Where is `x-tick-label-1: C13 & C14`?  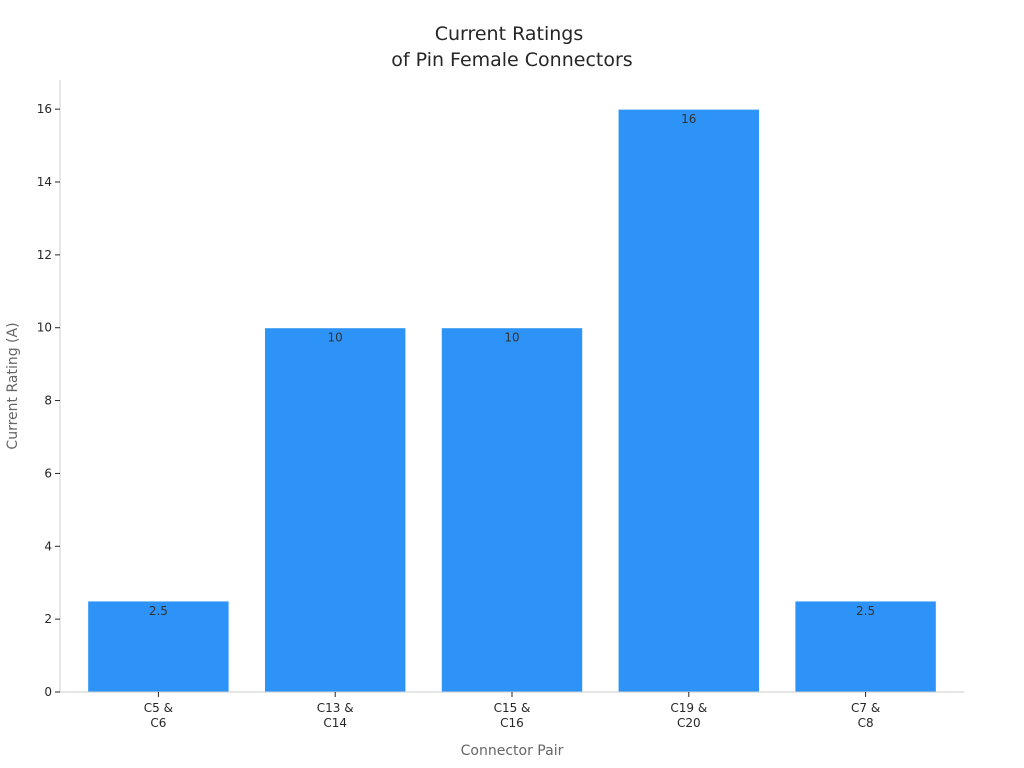
x-tick-label-1: C13 & C14 is located at coordinates (335, 715).